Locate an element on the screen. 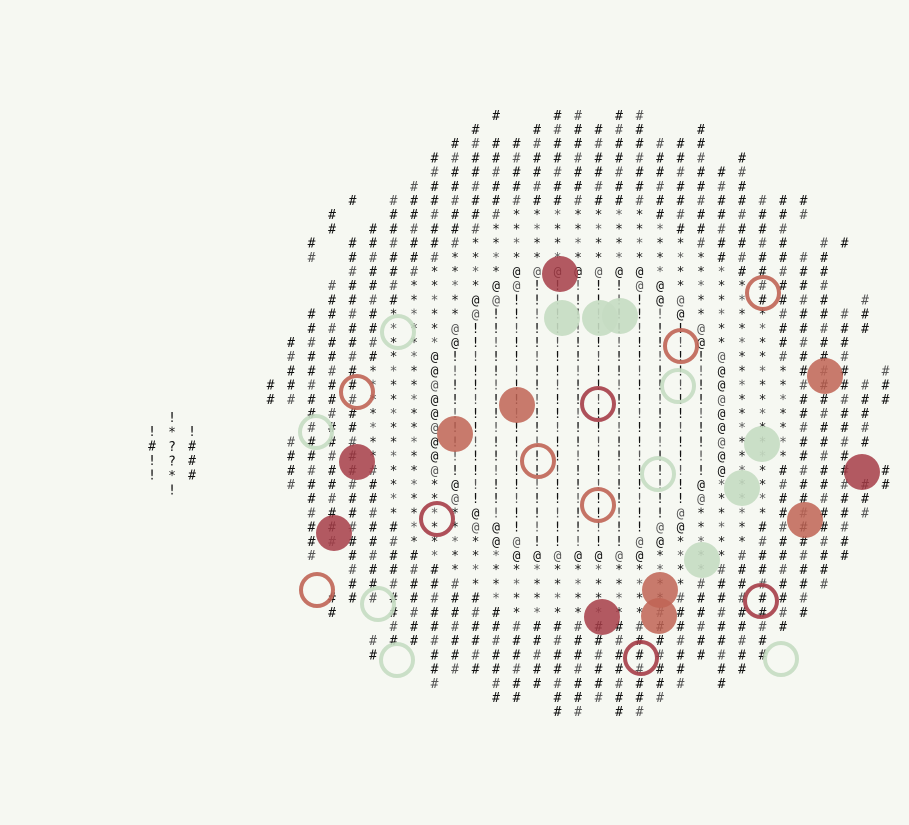  salmon-ring-marker is located at coordinates (681, 346).